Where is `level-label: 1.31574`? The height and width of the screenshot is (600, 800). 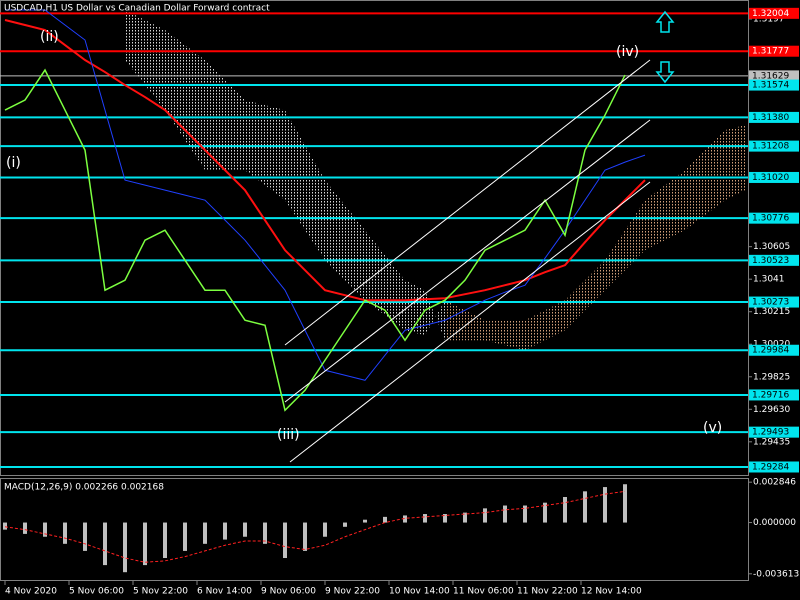 level-label: 1.31574 is located at coordinates (770, 86).